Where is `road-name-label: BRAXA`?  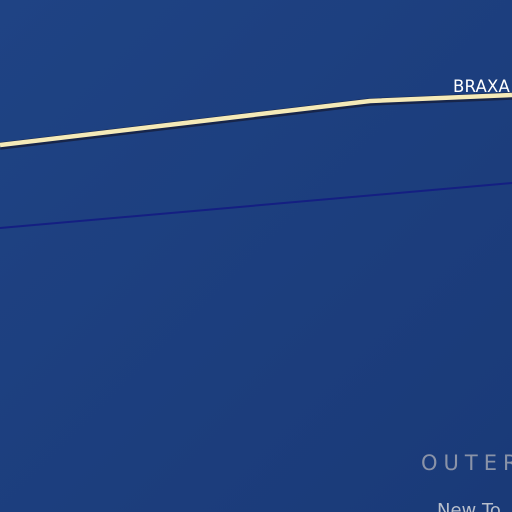
road-name-label: BRAXA is located at coordinates (482, 86).